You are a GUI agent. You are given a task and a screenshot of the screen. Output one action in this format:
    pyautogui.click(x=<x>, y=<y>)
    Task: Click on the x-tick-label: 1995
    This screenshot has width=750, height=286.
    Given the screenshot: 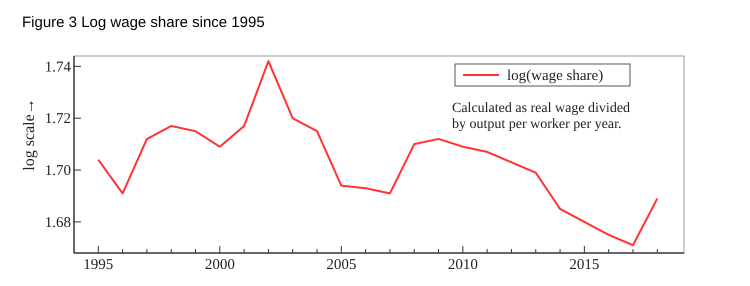 What is the action you would take?
    pyautogui.click(x=98, y=265)
    